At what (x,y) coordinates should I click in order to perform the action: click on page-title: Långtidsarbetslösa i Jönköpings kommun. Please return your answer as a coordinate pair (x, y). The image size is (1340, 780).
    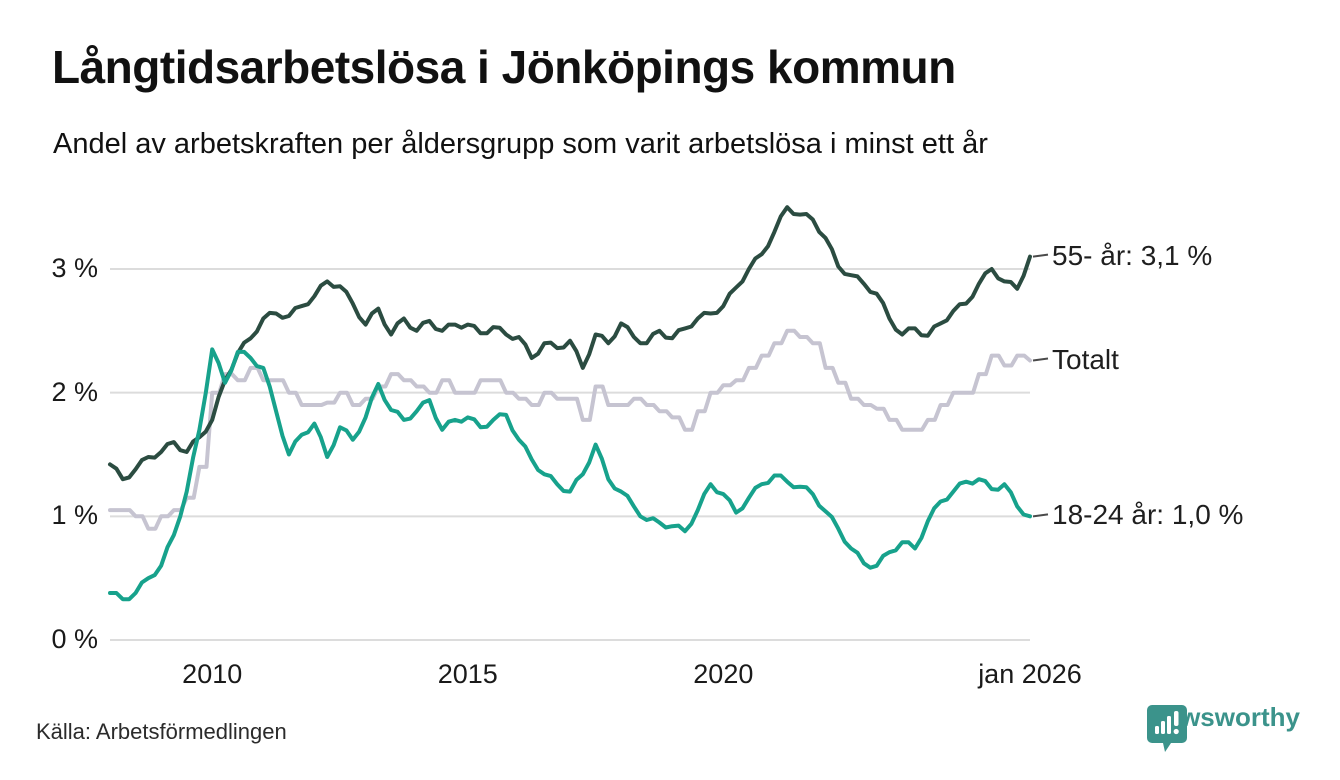
    Looking at the image, I should click on (504, 67).